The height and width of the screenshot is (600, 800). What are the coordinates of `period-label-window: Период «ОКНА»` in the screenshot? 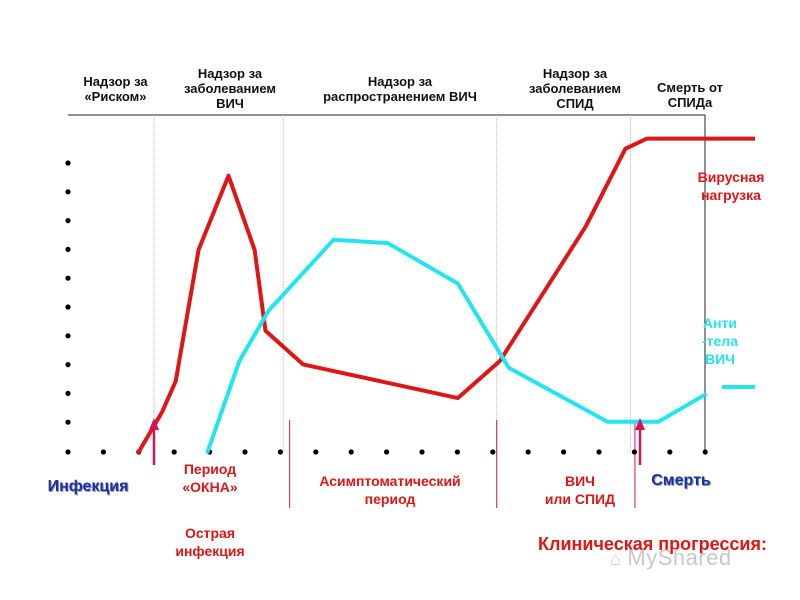 It's located at (210, 478).